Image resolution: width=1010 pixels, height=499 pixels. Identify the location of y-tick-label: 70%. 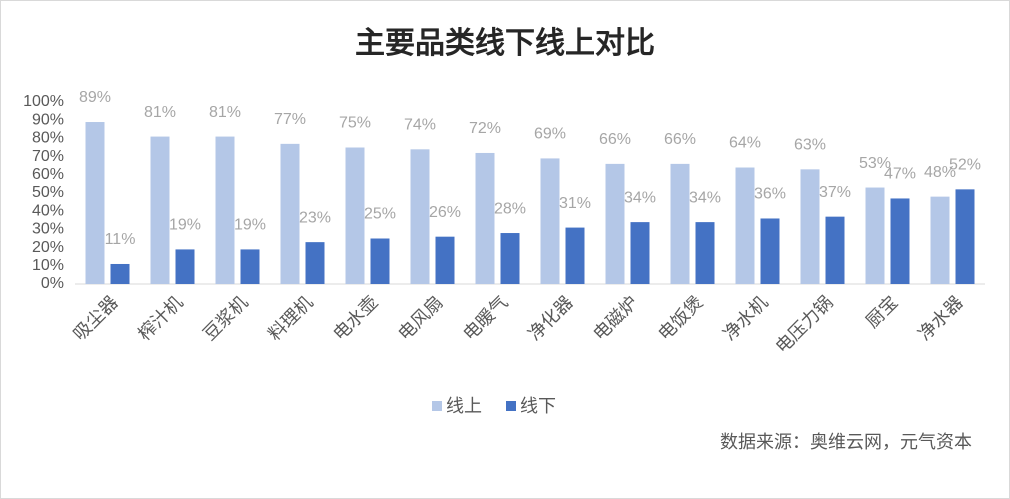
(48, 156).